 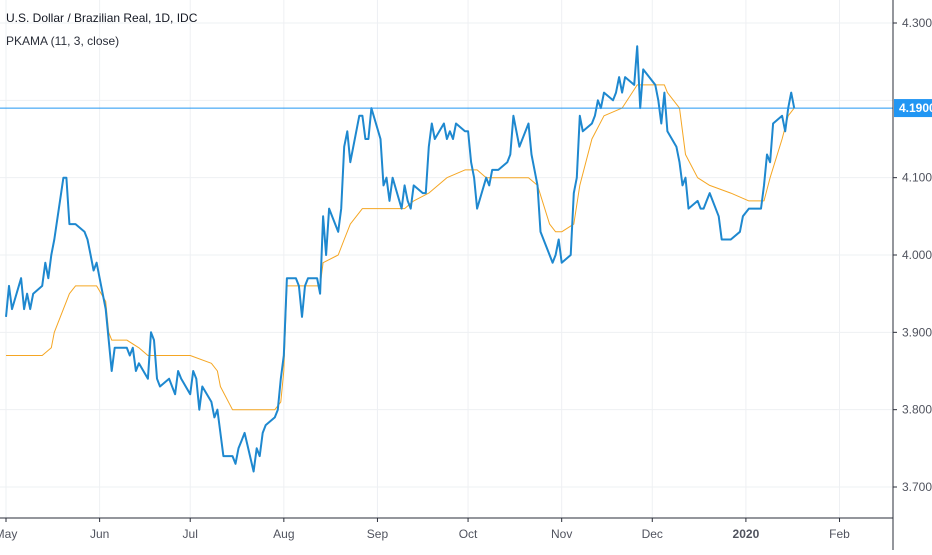 What do you see at coordinates (63, 41) in the screenshot?
I see `indicator-label: PKAMA (11, 3, close)` at bounding box center [63, 41].